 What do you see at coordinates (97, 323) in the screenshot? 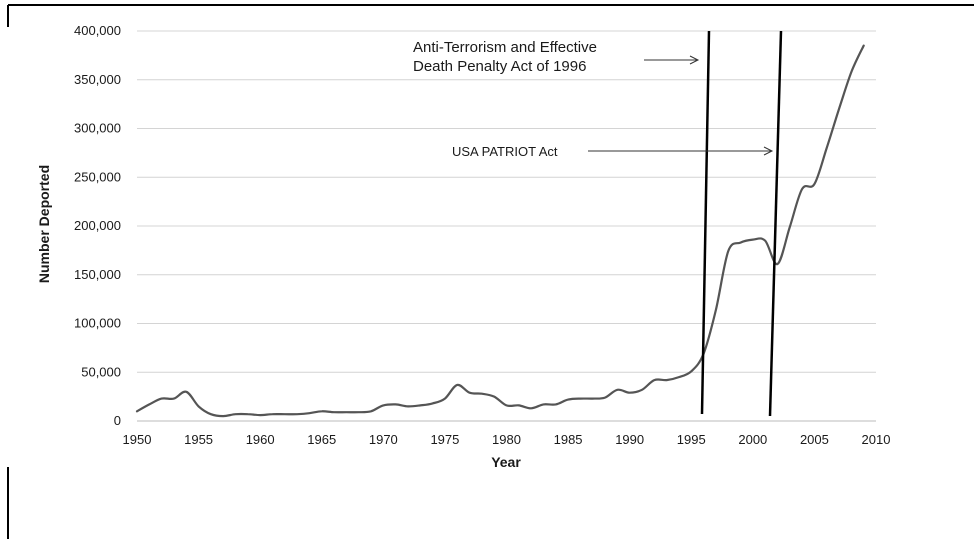
I see `y-tick-label: 100,000` at bounding box center [97, 323].